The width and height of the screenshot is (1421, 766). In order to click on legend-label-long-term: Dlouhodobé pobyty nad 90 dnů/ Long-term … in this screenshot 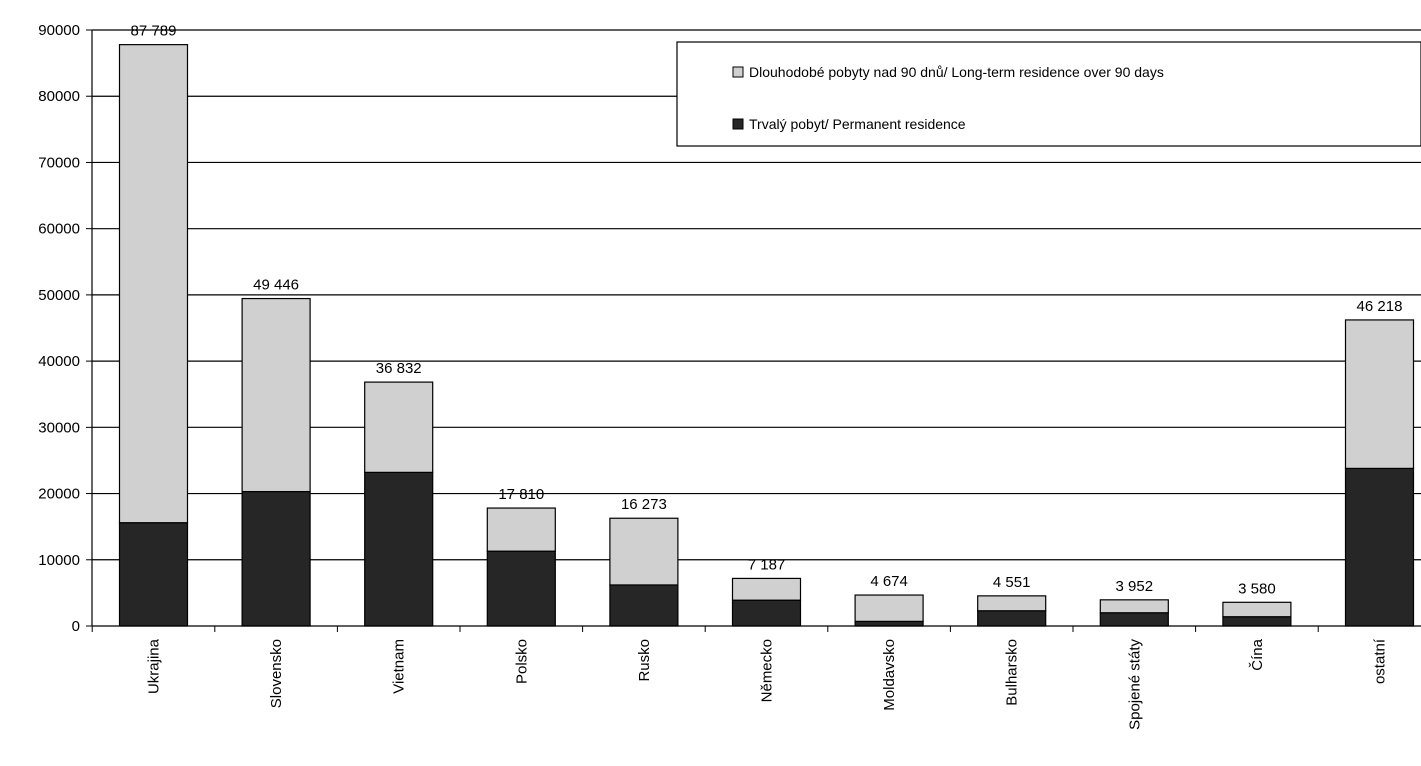, I will do `click(956, 72)`.